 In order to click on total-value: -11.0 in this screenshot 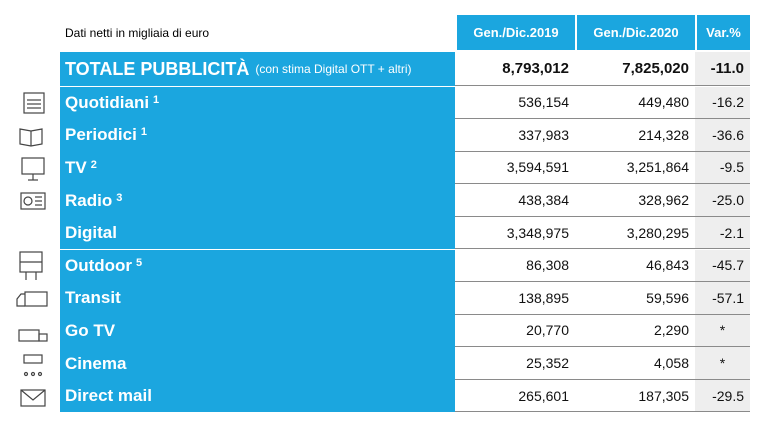, I will do `click(722, 69)`.